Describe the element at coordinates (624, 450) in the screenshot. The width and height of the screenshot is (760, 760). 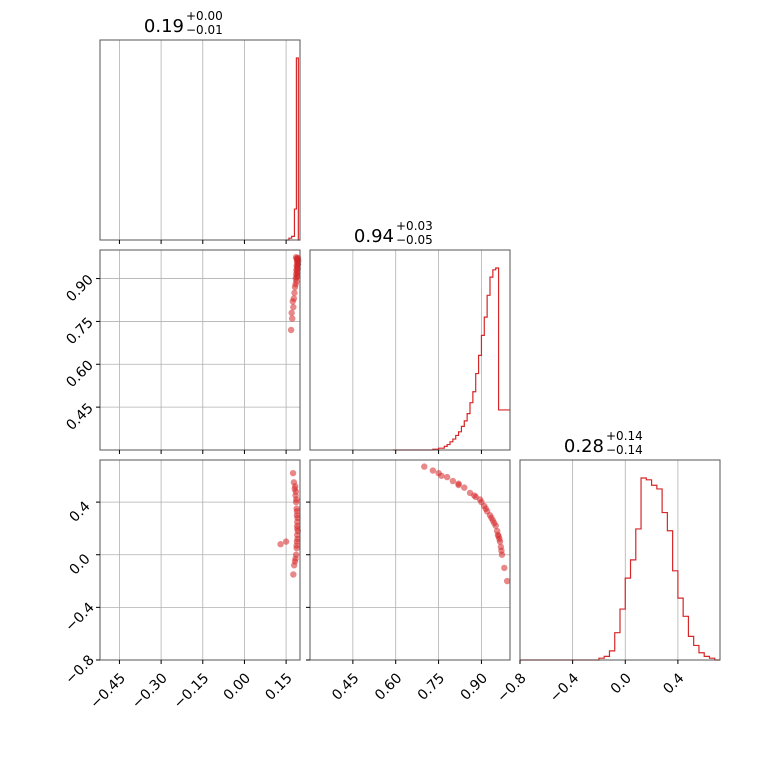
I see `panel-title-minus: −0.14` at that location.